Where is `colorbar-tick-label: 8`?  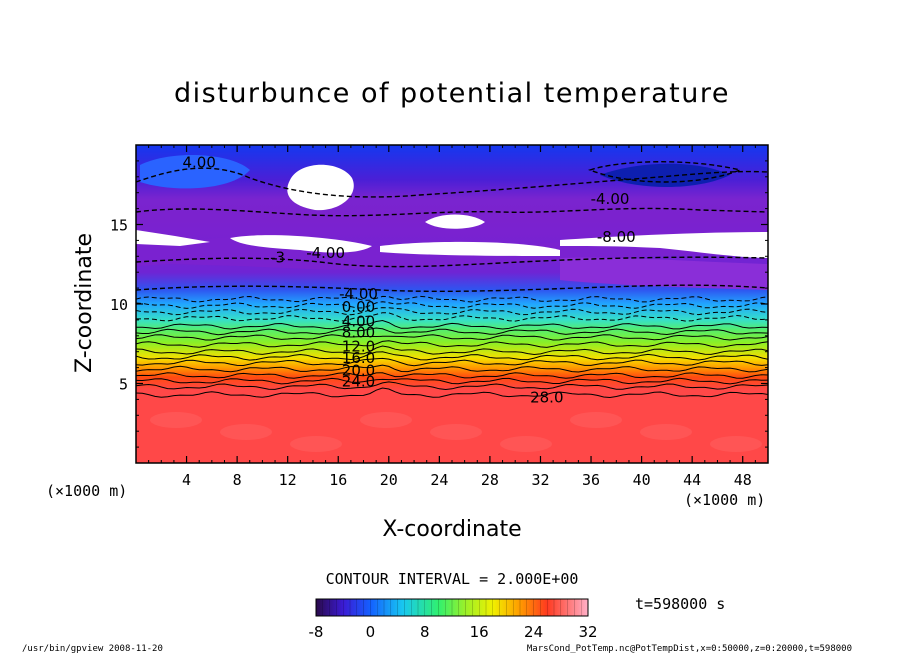 colorbar-tick-label: 8 is located at coordinates (425, 632).